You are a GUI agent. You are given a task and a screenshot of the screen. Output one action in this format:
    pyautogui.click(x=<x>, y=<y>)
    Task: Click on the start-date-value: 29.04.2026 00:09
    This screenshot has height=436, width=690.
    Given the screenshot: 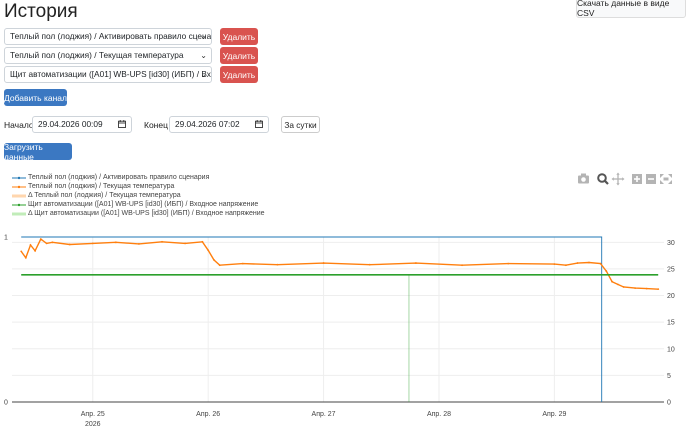 What is the action you would take?
    pyautogui.click(x=70, y=124)
    